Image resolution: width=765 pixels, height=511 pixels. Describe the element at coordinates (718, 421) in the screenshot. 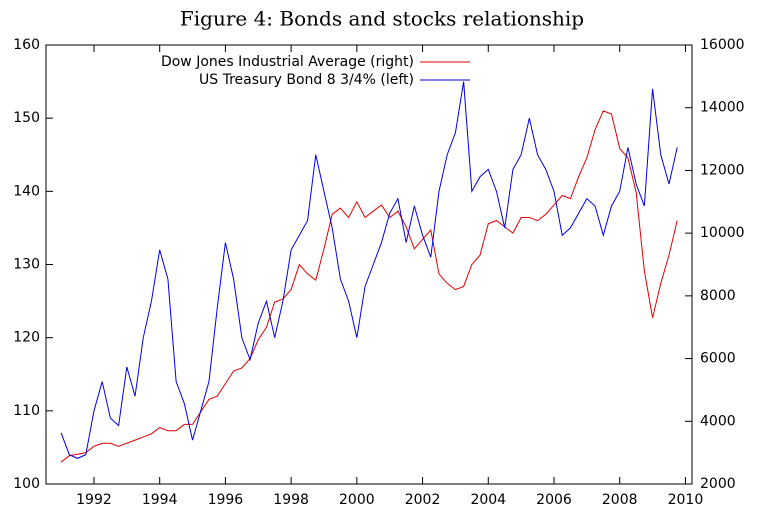

I see `y2-tick-label: 4000` at that location.